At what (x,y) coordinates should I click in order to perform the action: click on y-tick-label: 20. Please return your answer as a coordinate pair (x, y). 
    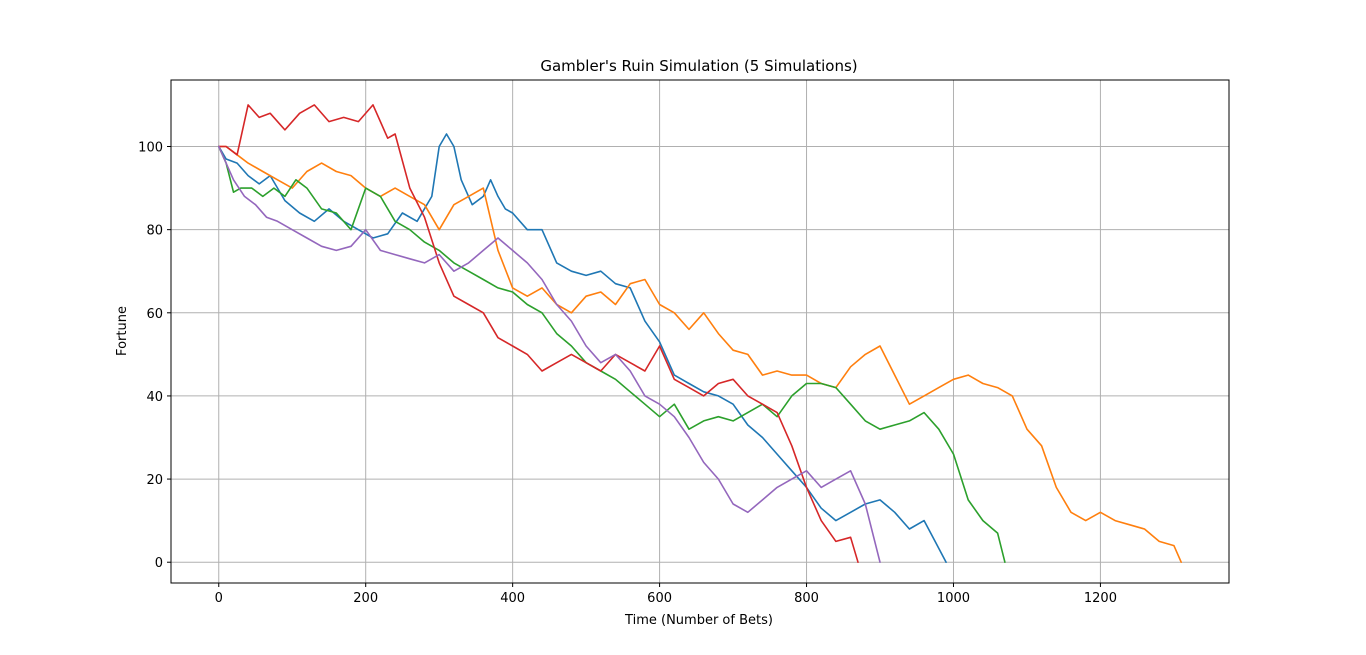
    Looking at the image, I should click on (154, 480).